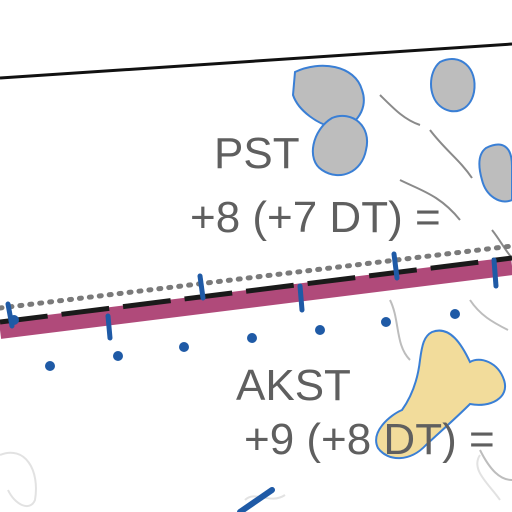 The width and height of the screenshot is (512, 512). Describe the element at coordinates (256, 277) in the screenshot. I see `dotted-boundary-line` at that location.